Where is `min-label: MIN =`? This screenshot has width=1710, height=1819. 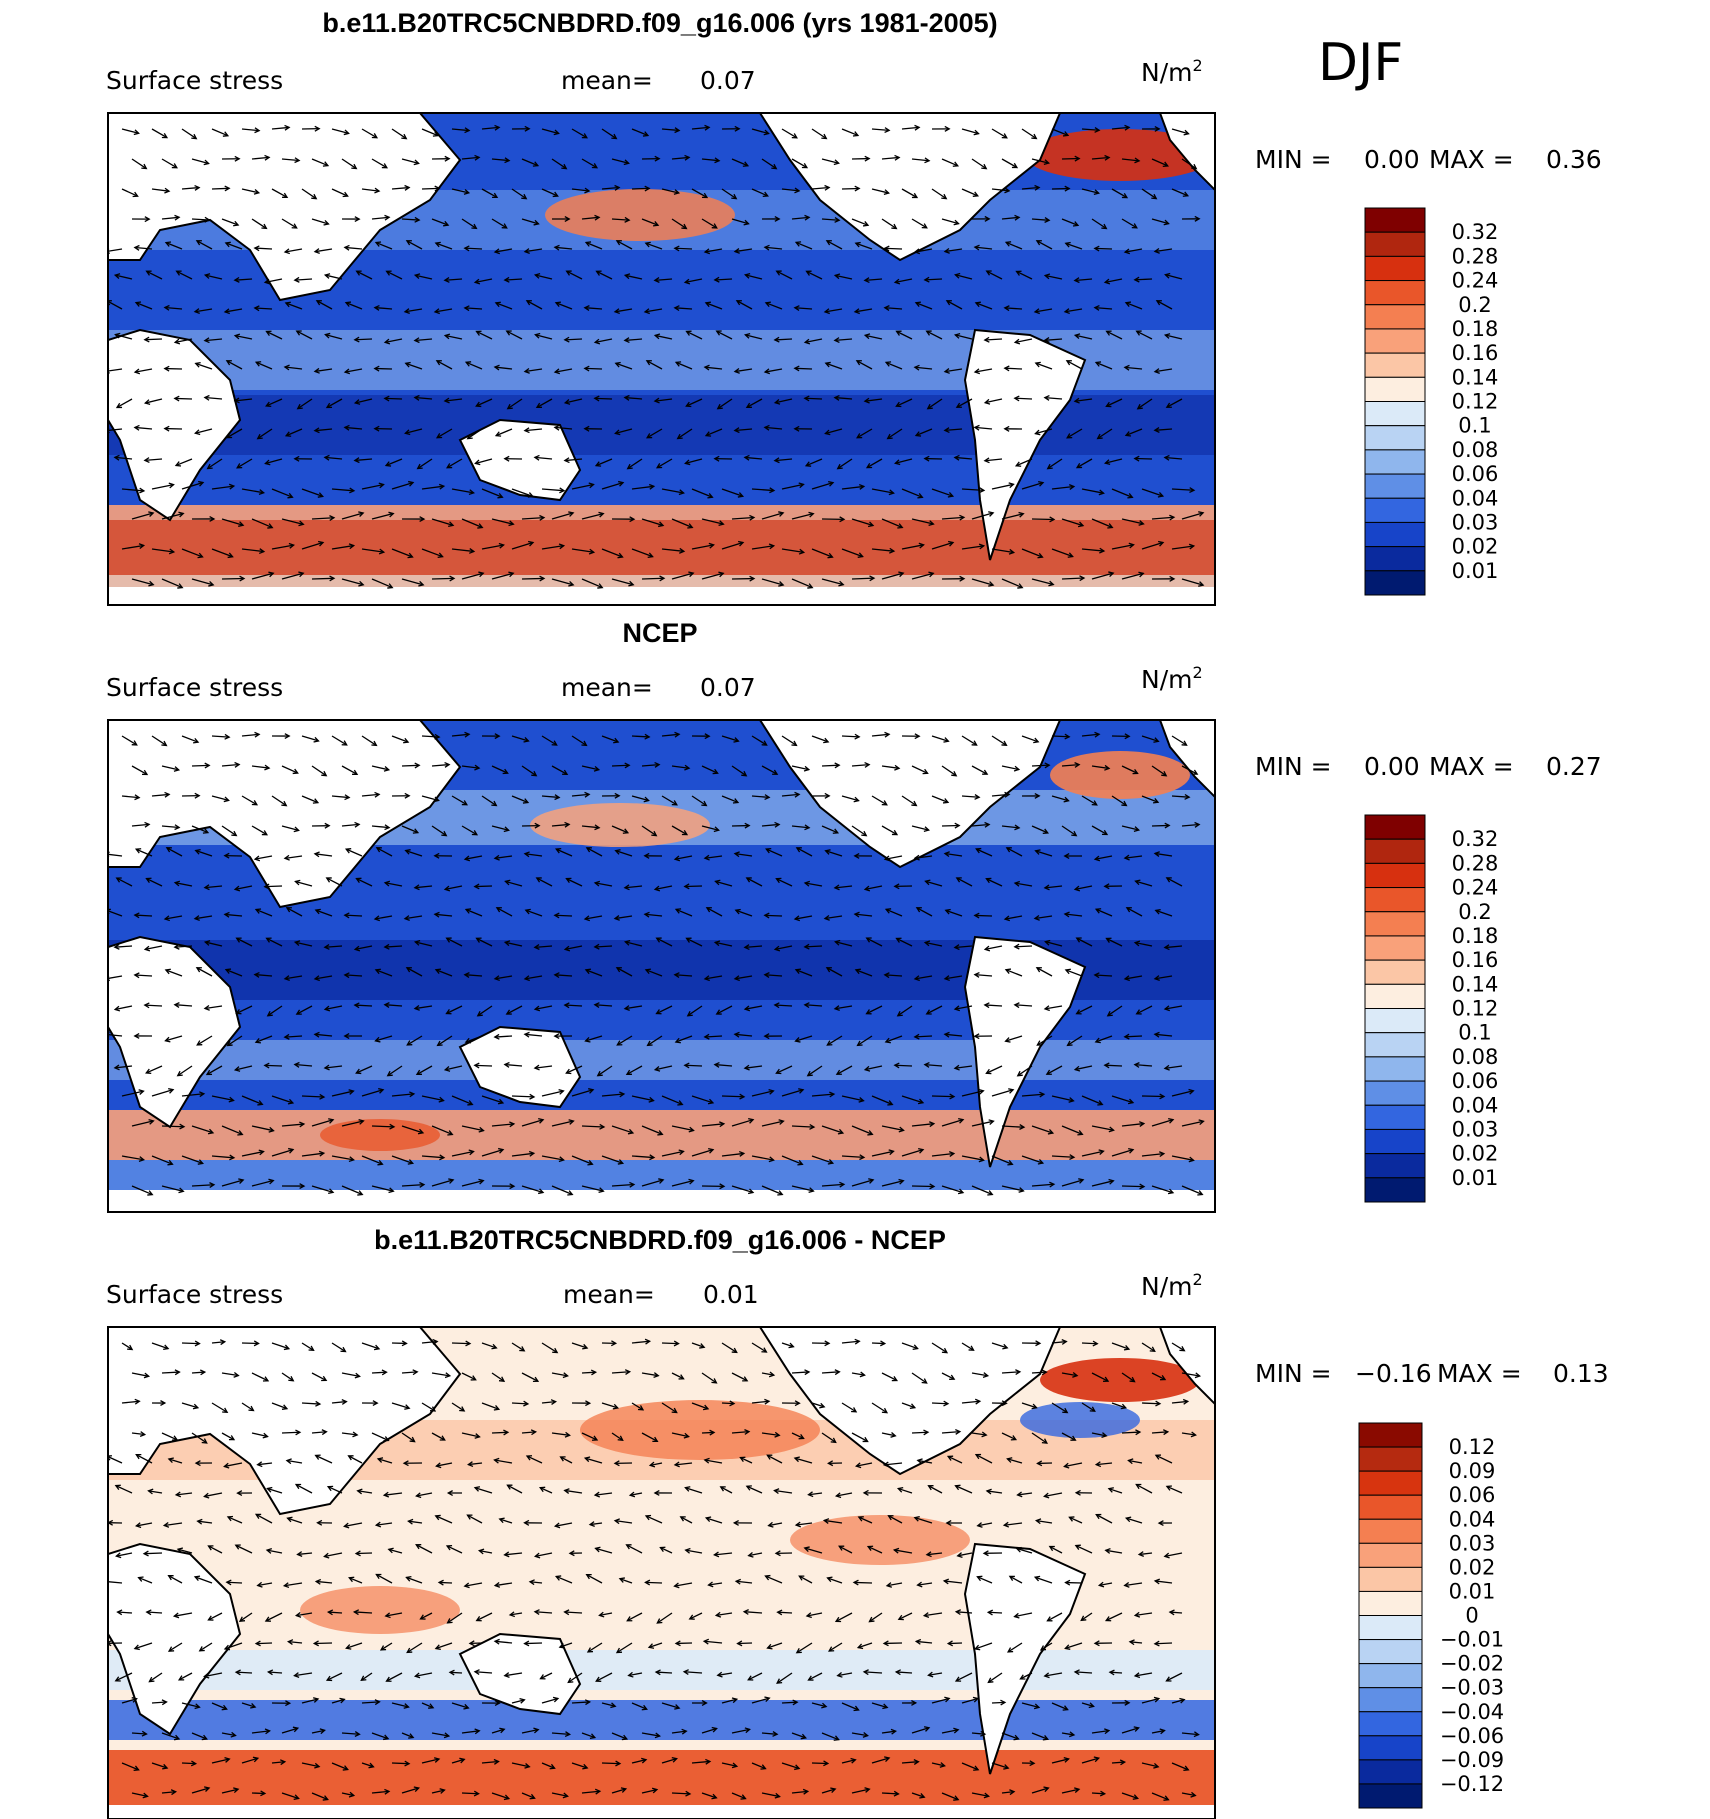 min-label: MIN = is located at coordinates (1293, 766).